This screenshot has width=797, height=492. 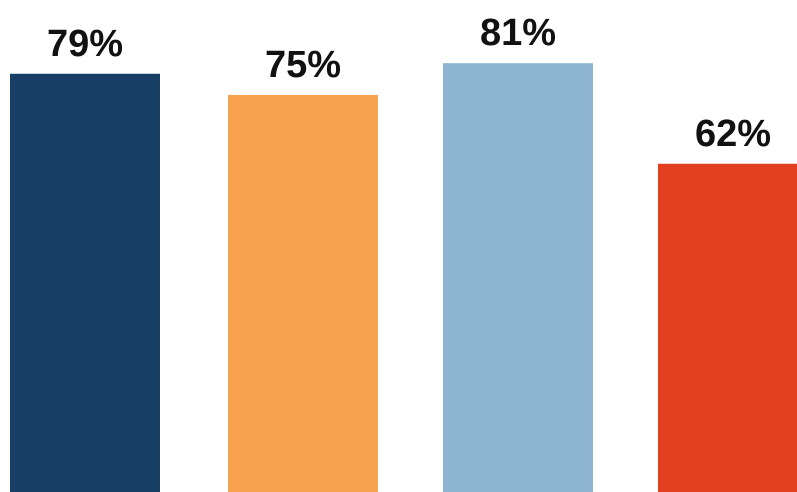 I want to click on data-label-3: 81%, so click(x=518, y=33).